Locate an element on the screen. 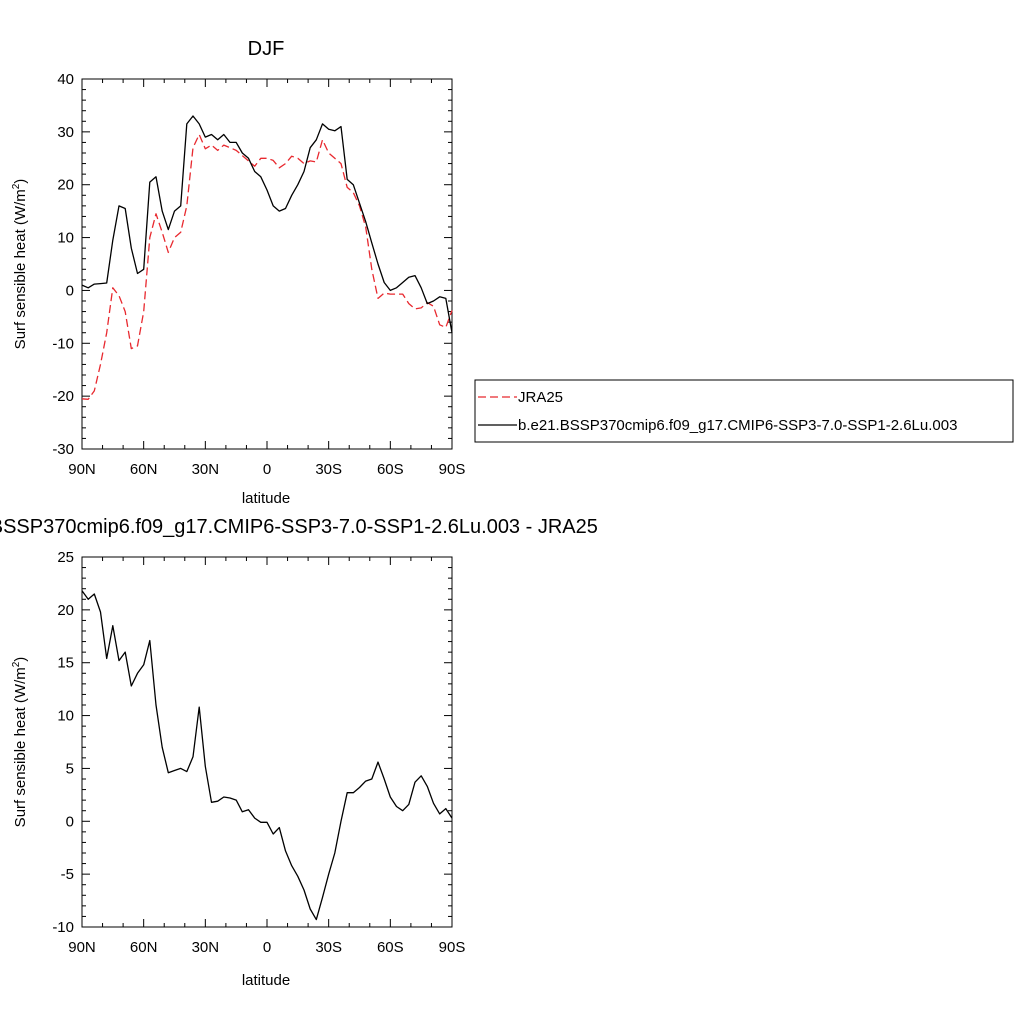 This screenshot has width=1024, height=1024. legend-box is located at coordinates (744, 411).